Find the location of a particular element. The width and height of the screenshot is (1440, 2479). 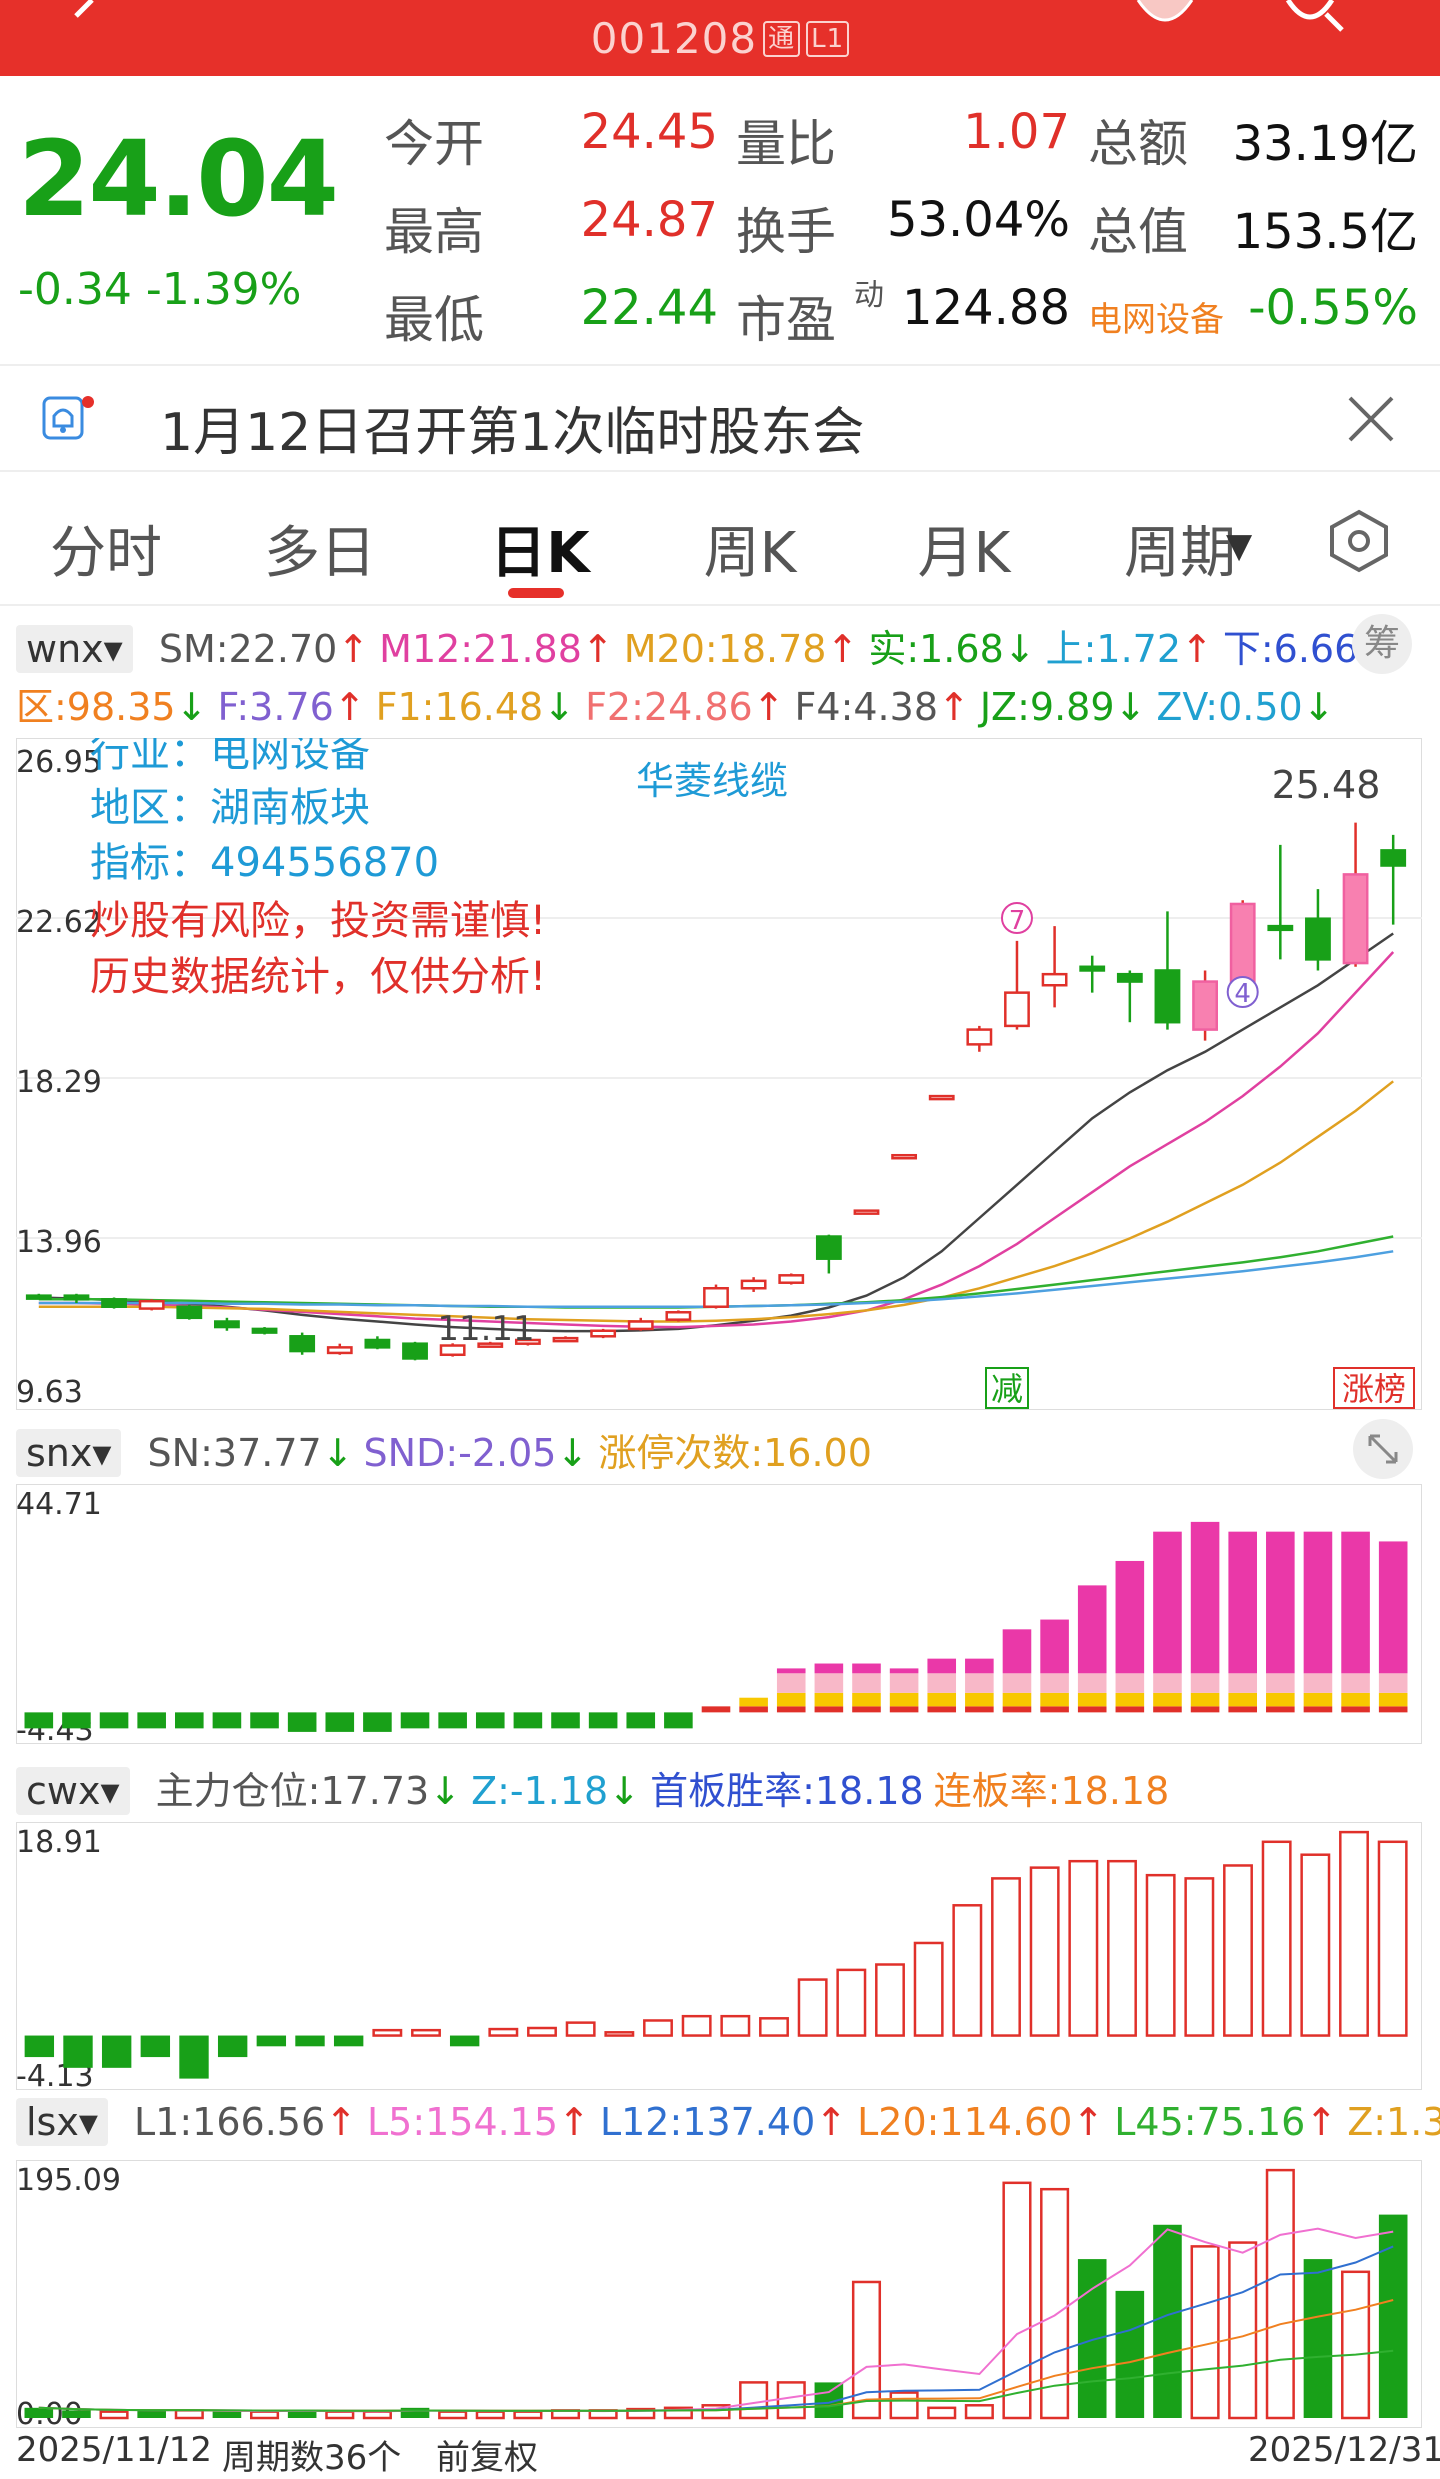

indicator-value: SM:22.70 is located at coordinates (248, 649).